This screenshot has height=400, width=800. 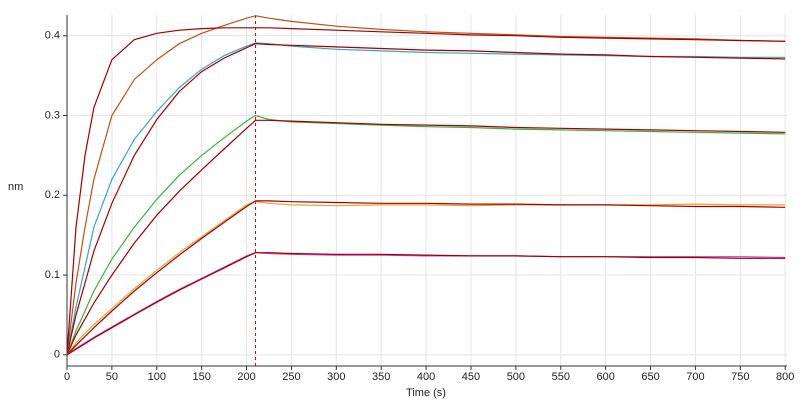 What do you see at coordinates (157, 377) in the screenshot?
I see `x-tick-label: 100` at bounding box center [157, 377].